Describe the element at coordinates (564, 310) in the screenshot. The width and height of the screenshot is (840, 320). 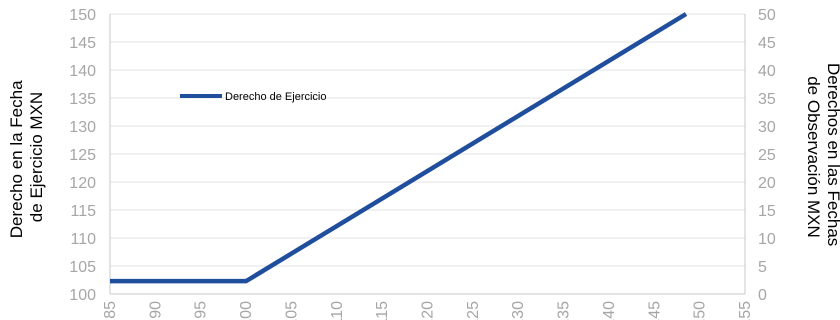
I see `x-tick-label-10: 135` at that location.